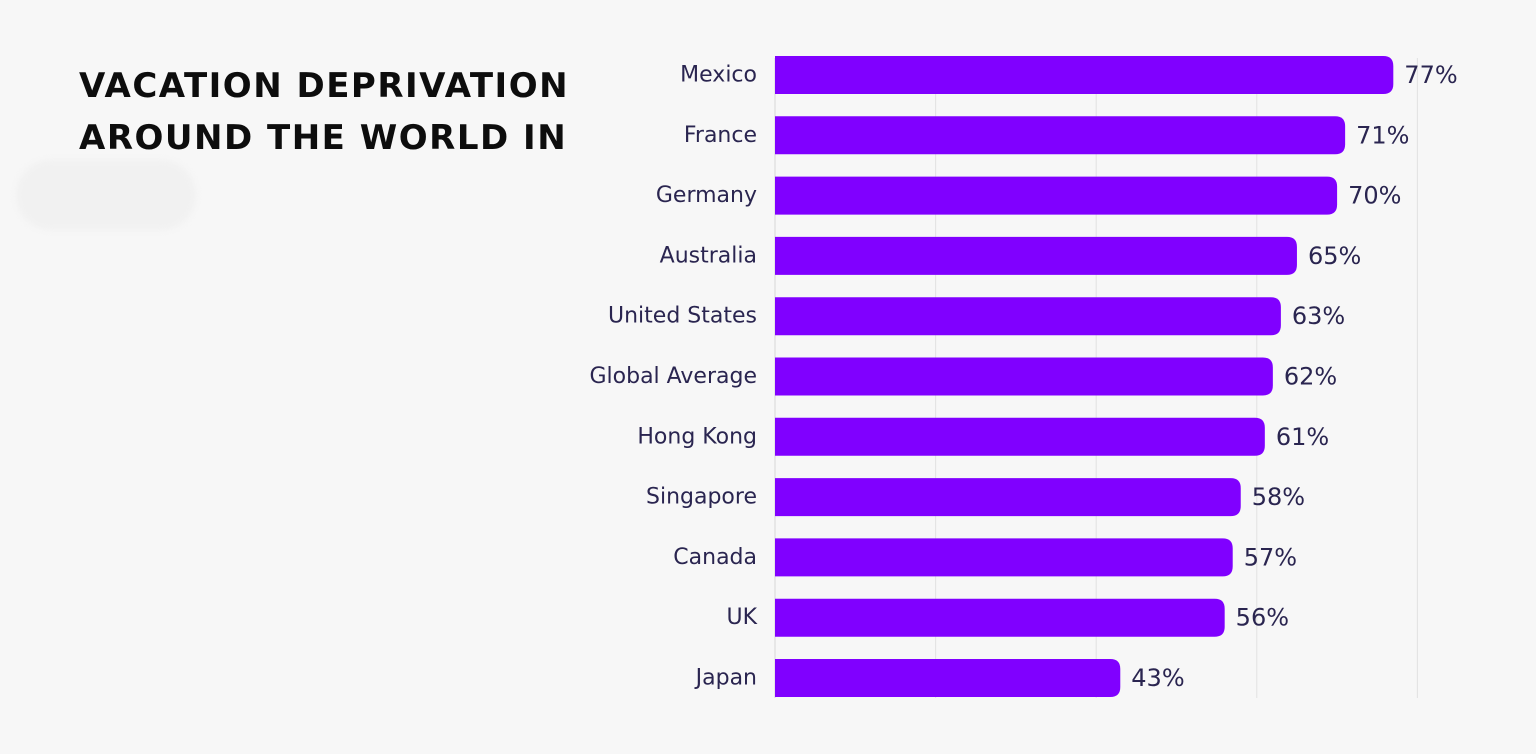 This screenshot has width=1536, height=754. What do you see at coordinates (741, 617) in the screenshot?
I see `category-label: UK` at bounding box center [741, 617].